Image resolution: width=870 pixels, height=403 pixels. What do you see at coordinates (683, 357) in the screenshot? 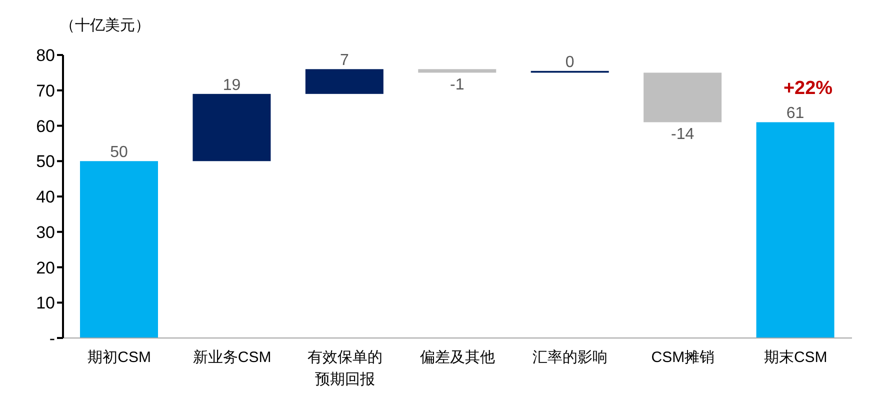
I see `x-tick-label: CSM摊销` at bounding box center [683, 357].